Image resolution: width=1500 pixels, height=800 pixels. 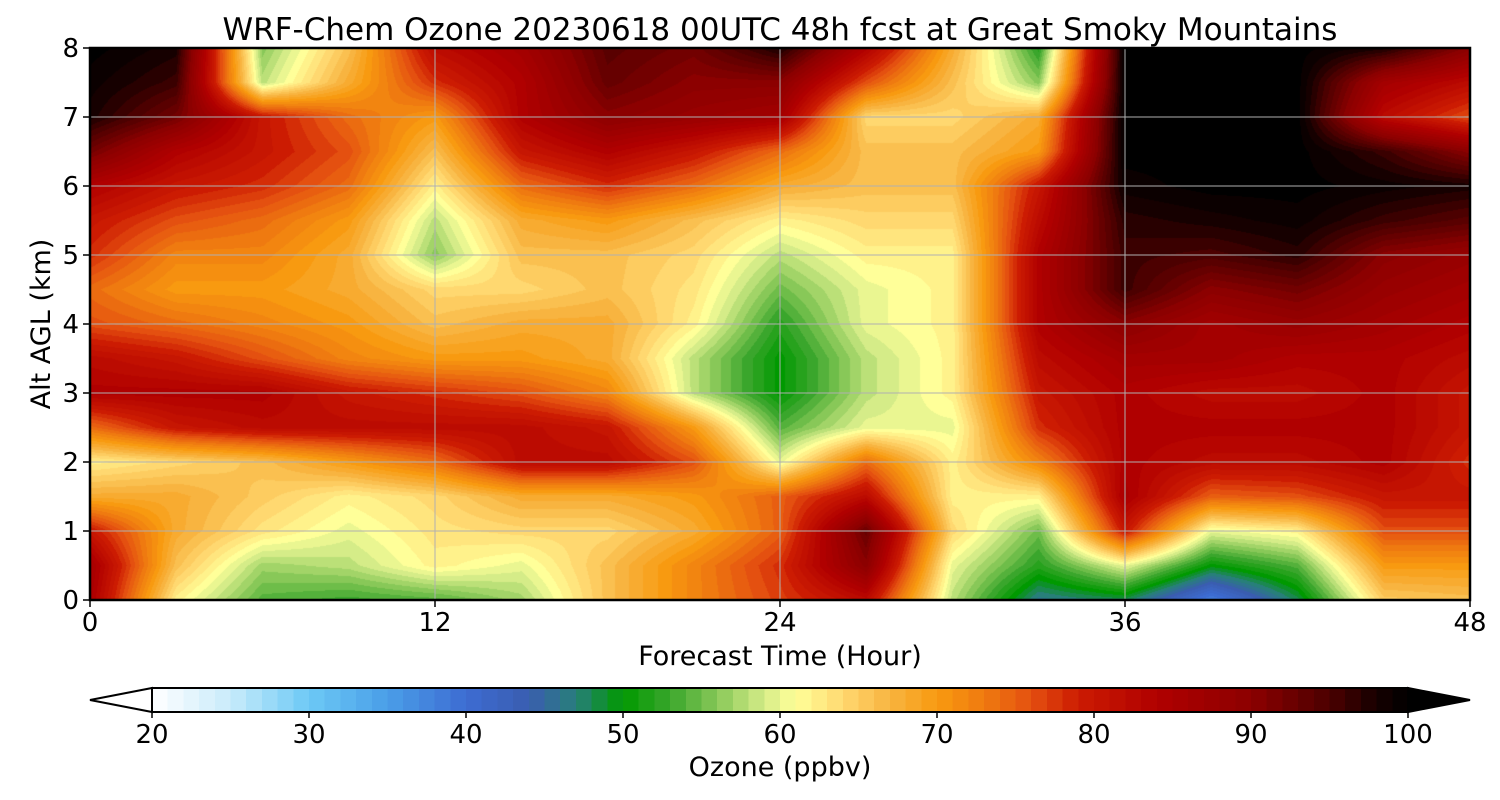 I want to click on y-tick-label: 1, so click(x=70, y=532).